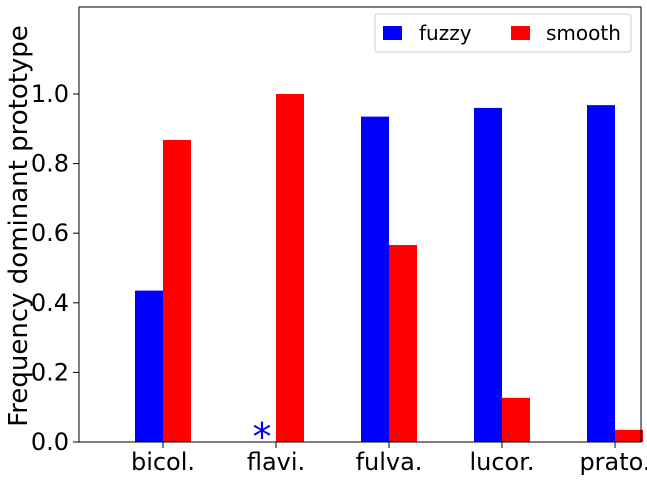  I want to click on annotation-marker: *, so click(262, 437).